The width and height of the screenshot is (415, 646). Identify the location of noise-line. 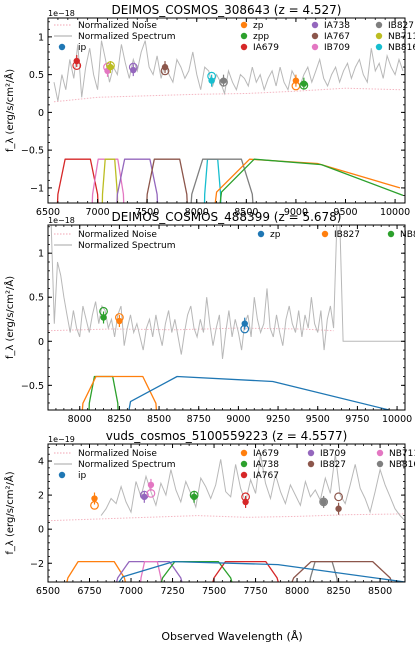
(227, 95).